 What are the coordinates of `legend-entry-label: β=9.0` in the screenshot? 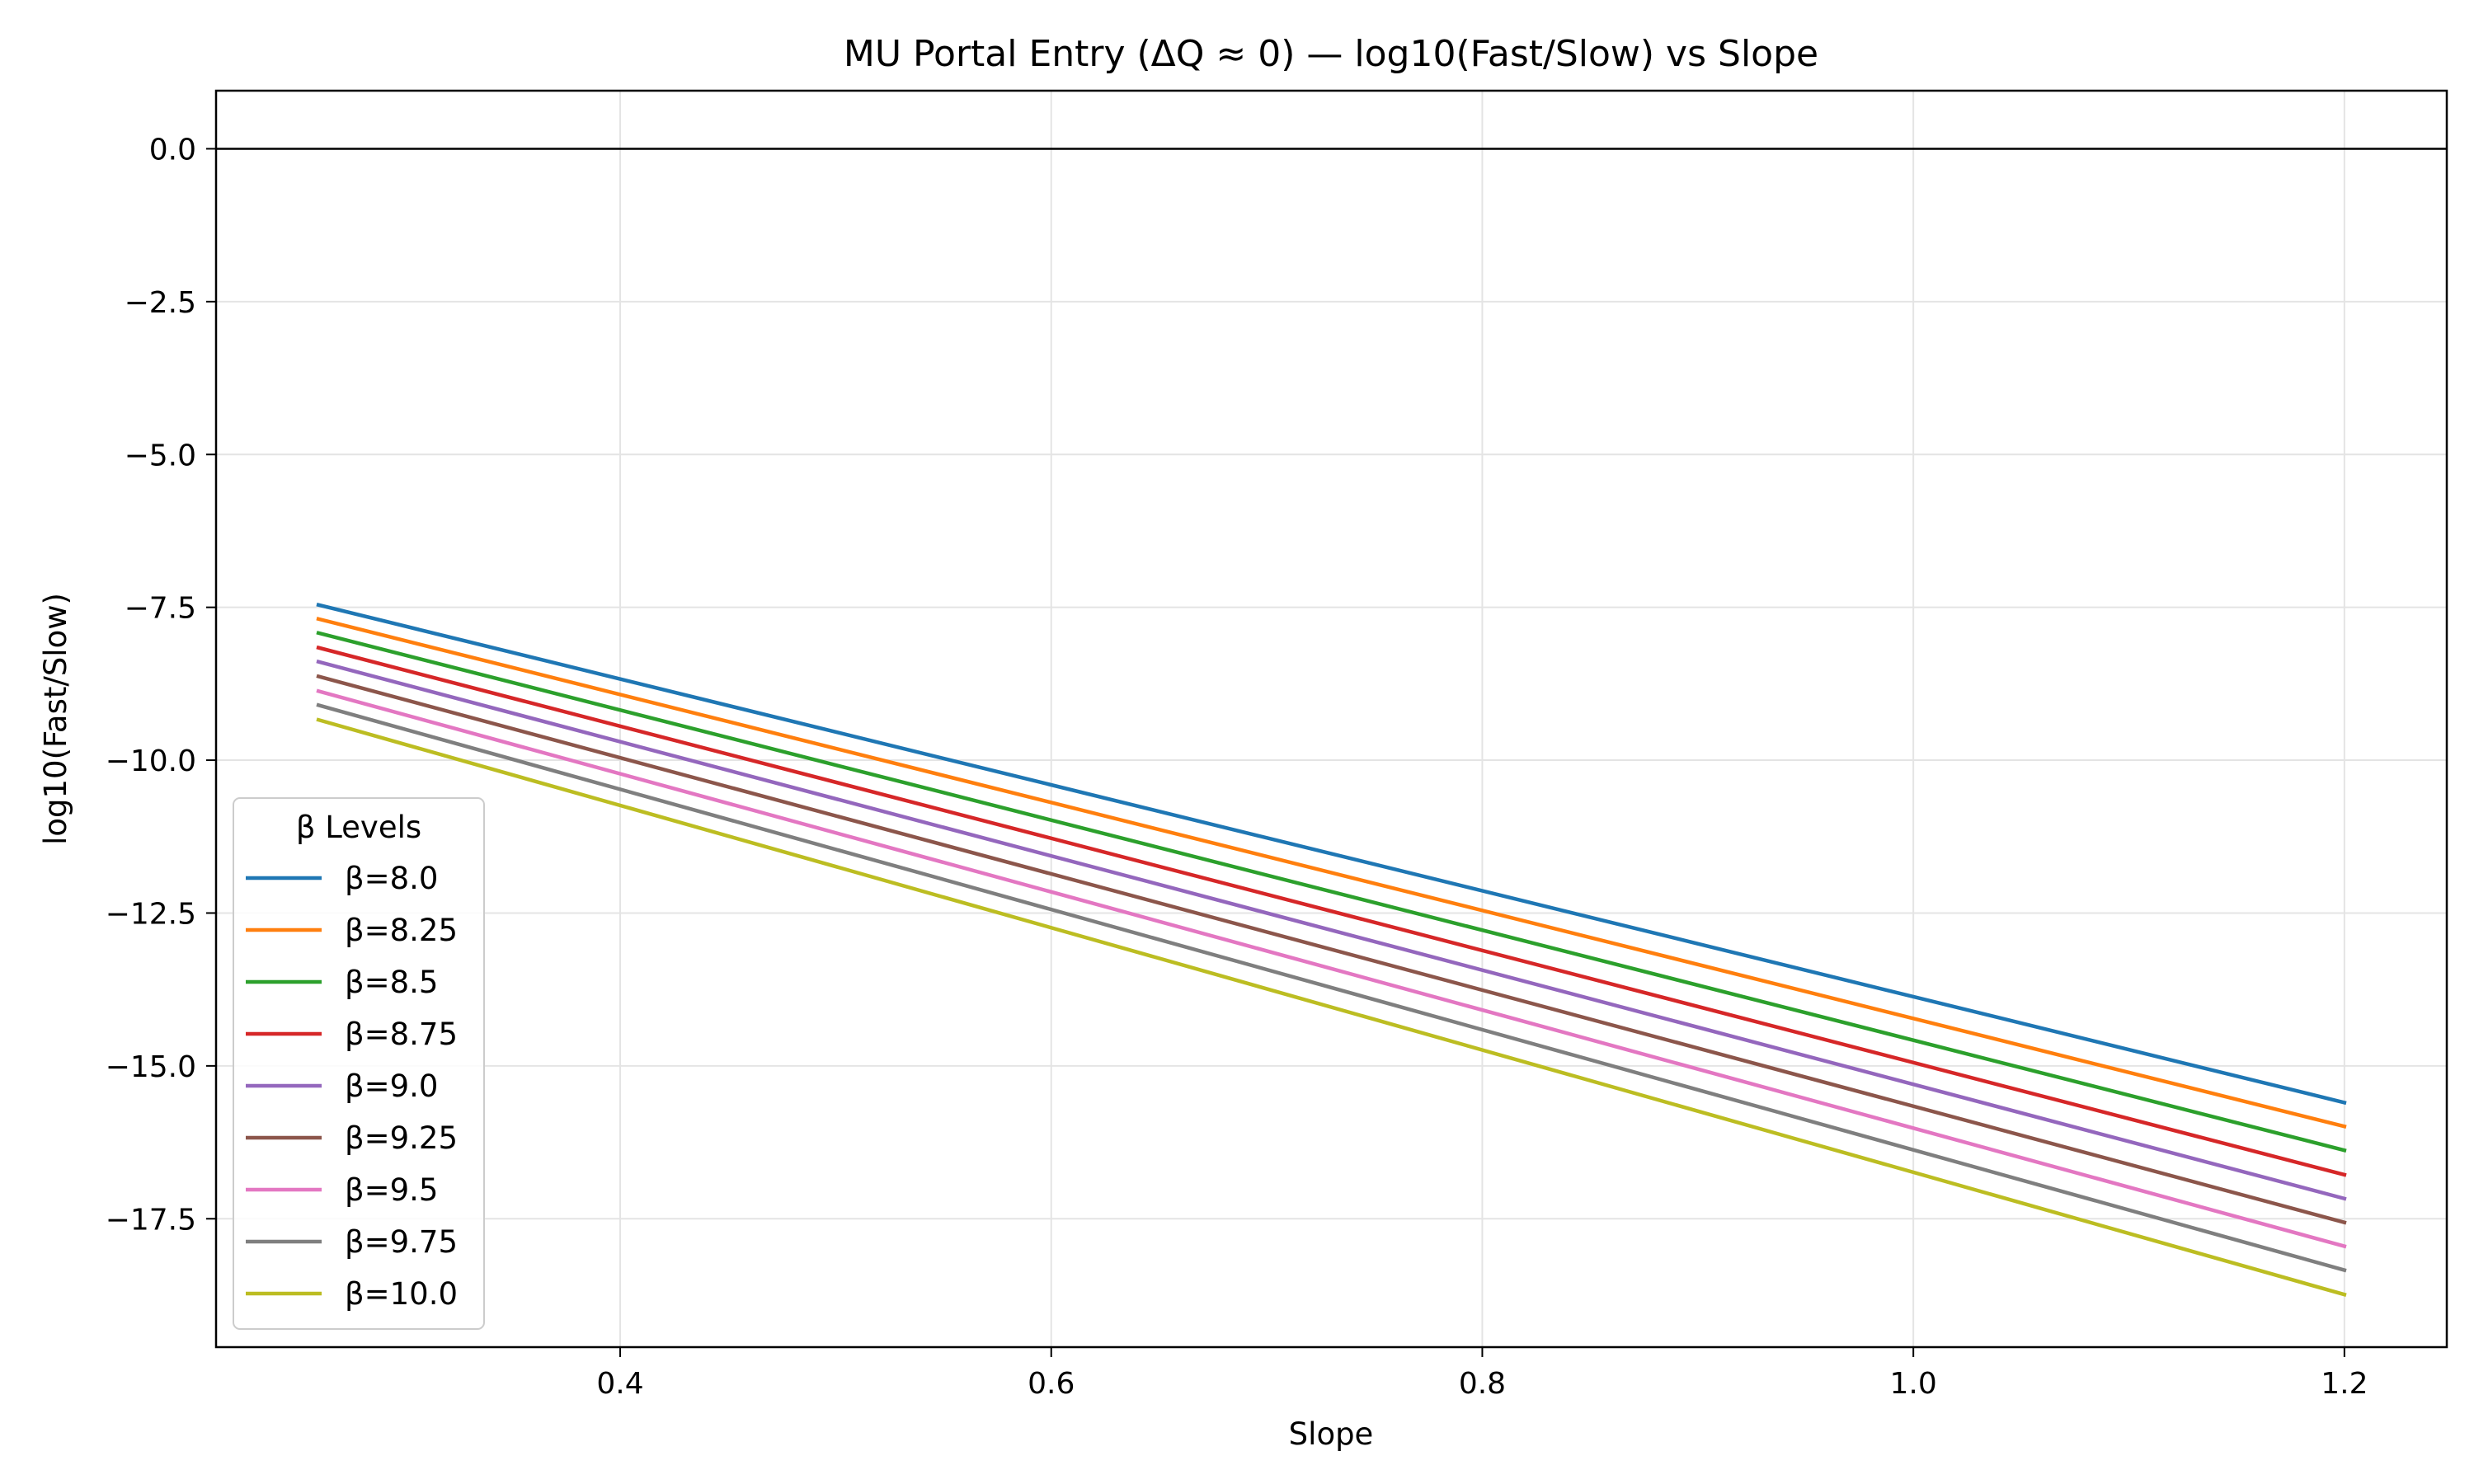 It's located at (391, 1086).